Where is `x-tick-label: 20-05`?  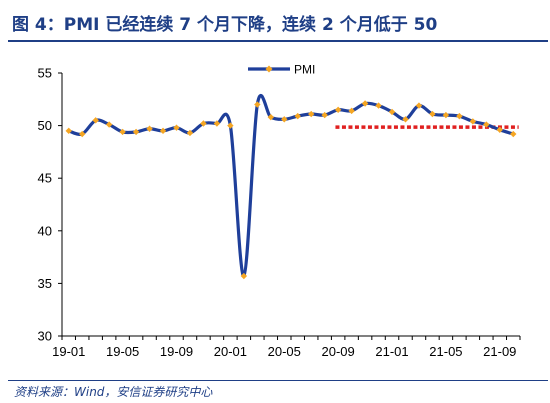 x-tick-label: 20-05 is located at coordinates (284, 351).